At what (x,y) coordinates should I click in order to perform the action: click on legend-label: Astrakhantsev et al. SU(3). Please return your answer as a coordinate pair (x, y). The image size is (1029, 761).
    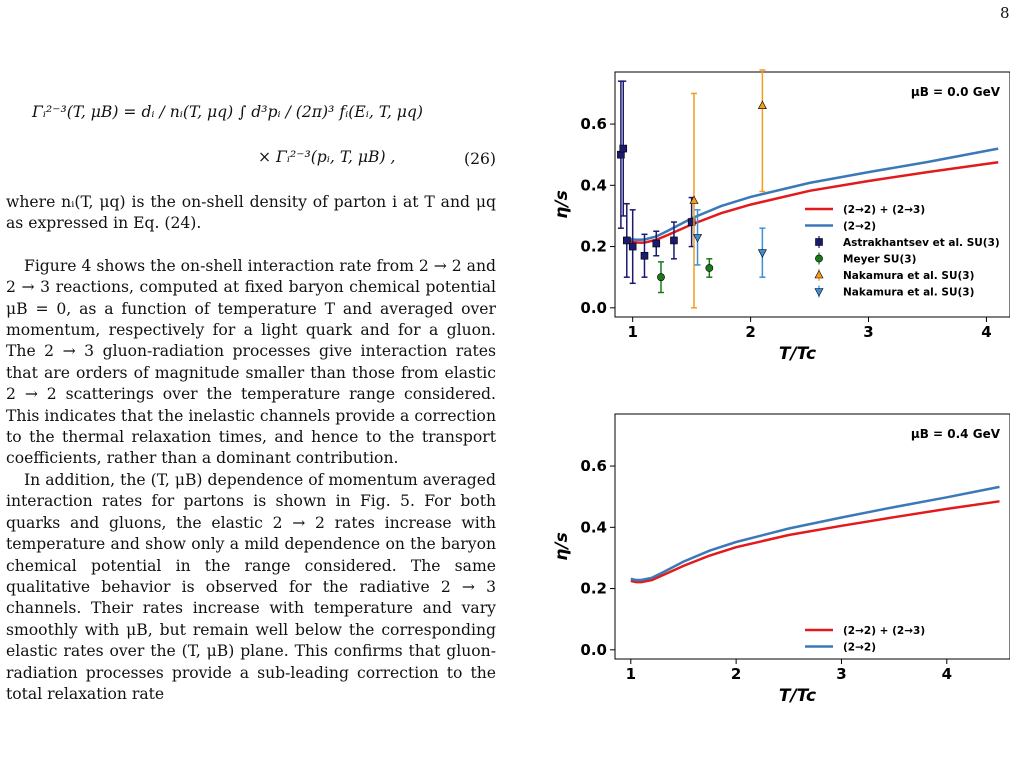
    Looking at the image, I should click on (921, 243).